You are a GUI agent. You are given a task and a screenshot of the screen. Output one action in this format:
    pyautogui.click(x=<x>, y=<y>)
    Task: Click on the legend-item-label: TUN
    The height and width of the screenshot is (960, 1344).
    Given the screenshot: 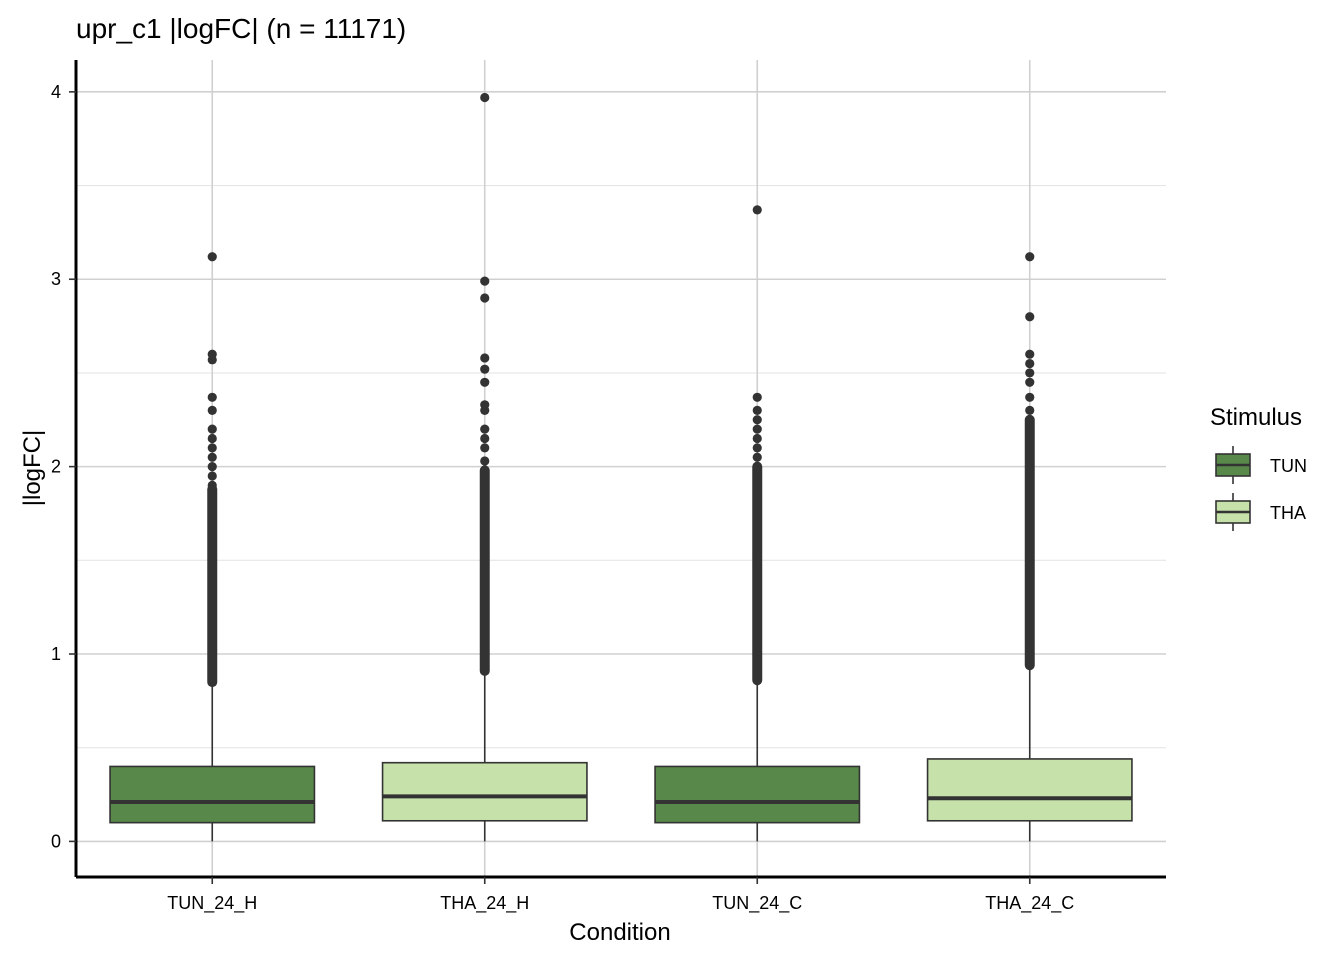 What is the action you would take?
    pyautogui.click(x=1288, y=466)
    